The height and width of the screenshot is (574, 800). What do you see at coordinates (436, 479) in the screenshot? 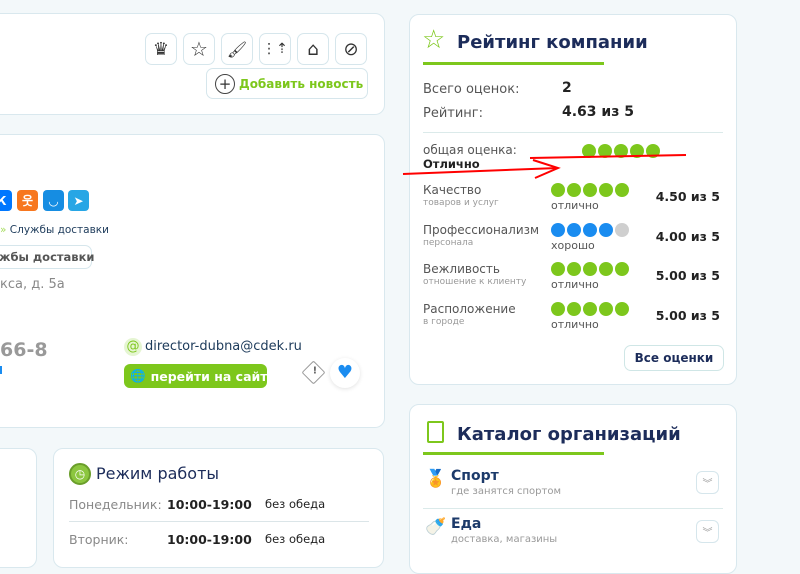
I see `medal-icon: 🏅` at bounding box center [436, 479].